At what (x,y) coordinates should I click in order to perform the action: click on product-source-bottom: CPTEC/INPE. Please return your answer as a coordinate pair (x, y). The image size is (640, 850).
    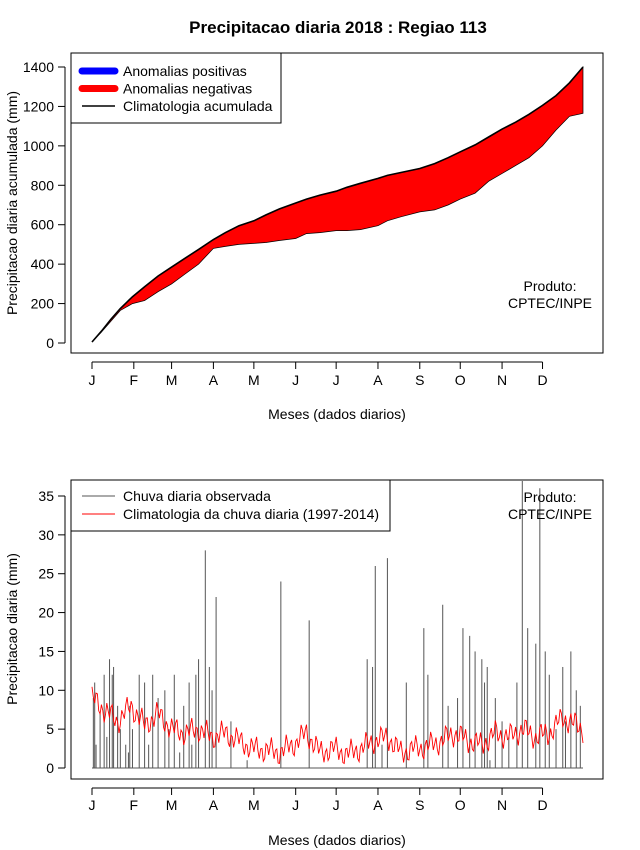
    Looking at the image, I should click on (550, 514).